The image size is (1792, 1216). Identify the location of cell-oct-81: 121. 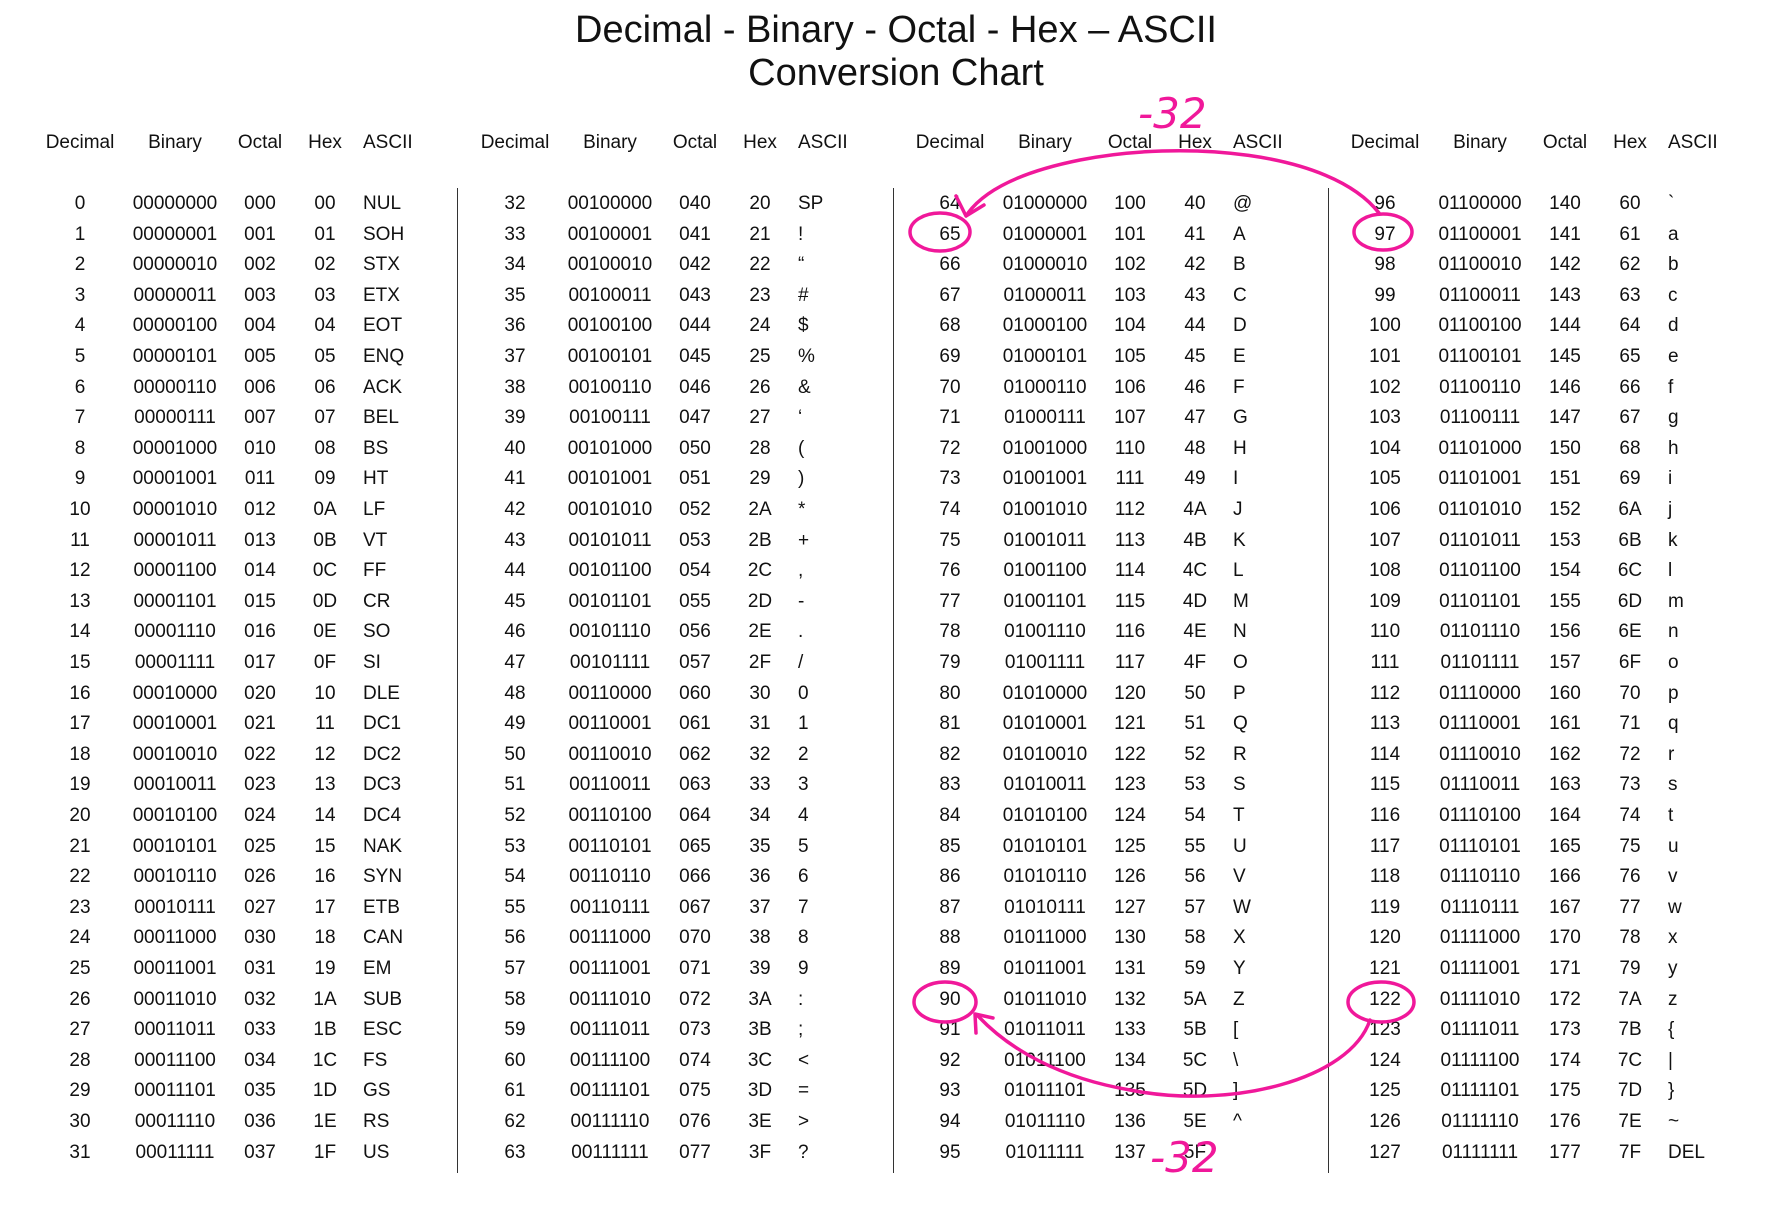
(1130, 724).